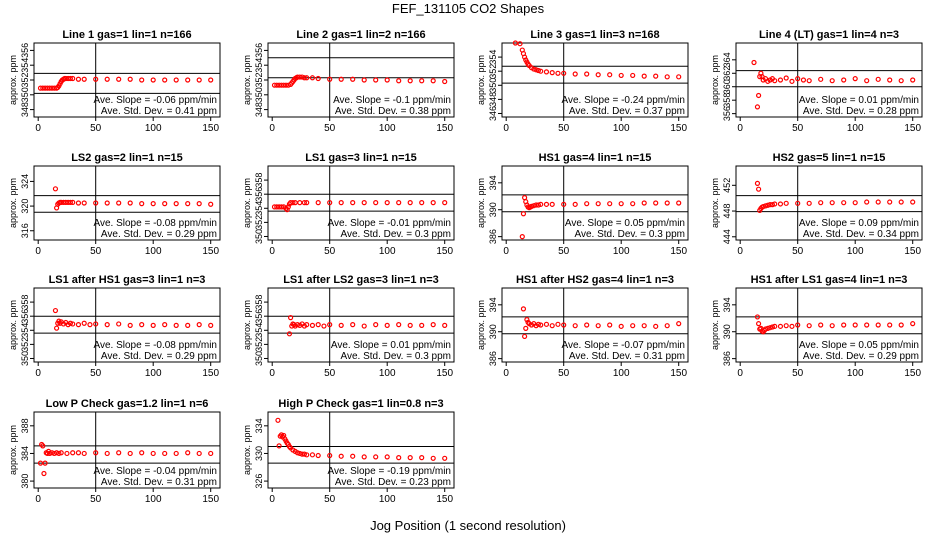  I want to click on std-annotation: Ave. Std. Dev. = 0.37 ppm, so click(627, 111).